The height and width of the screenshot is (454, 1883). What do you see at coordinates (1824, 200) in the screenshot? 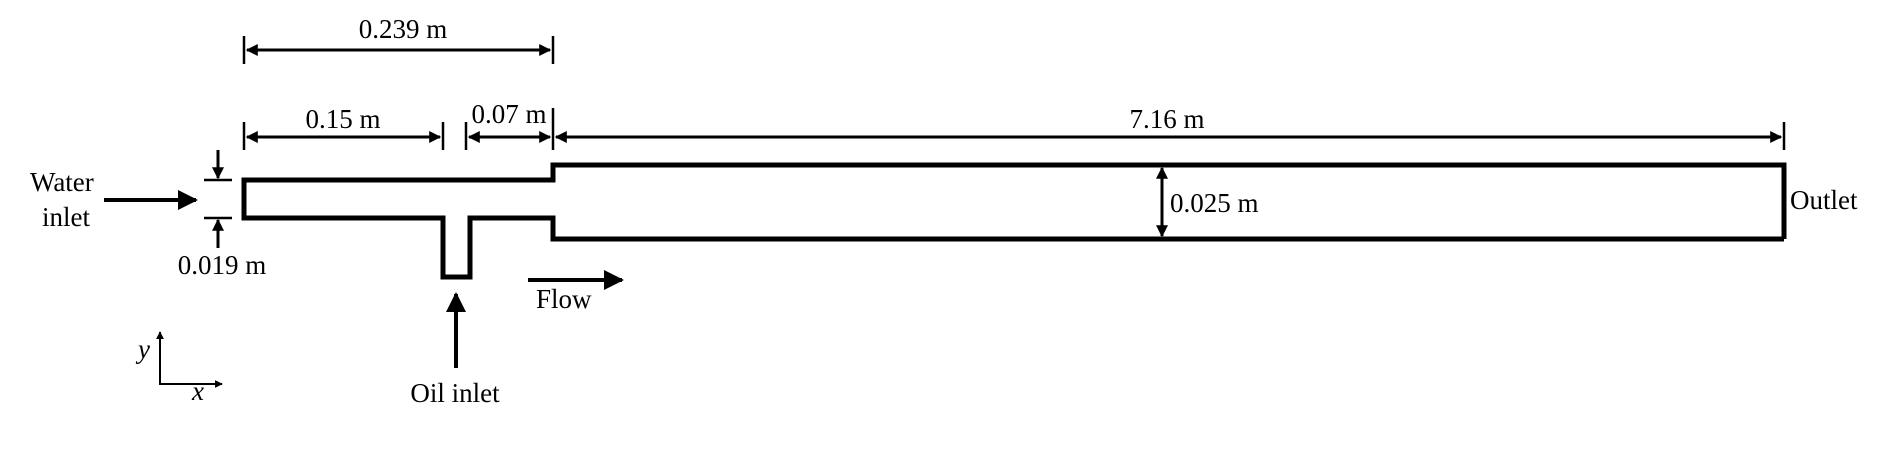
I see `outlet-label: Outlet` at bounding box center [1824, 200].